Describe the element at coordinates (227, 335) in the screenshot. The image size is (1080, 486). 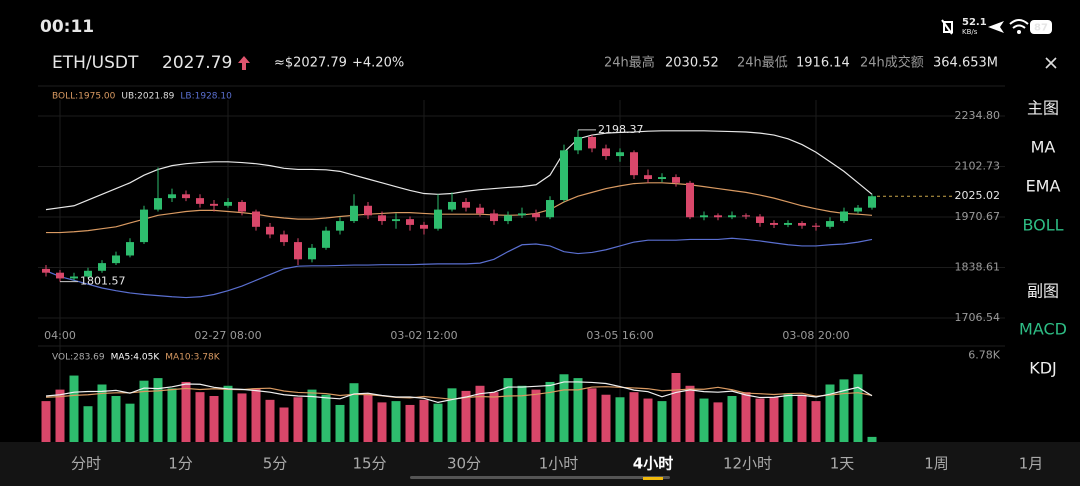
I see `x-tick-label: 02-27 08:00` at that location.